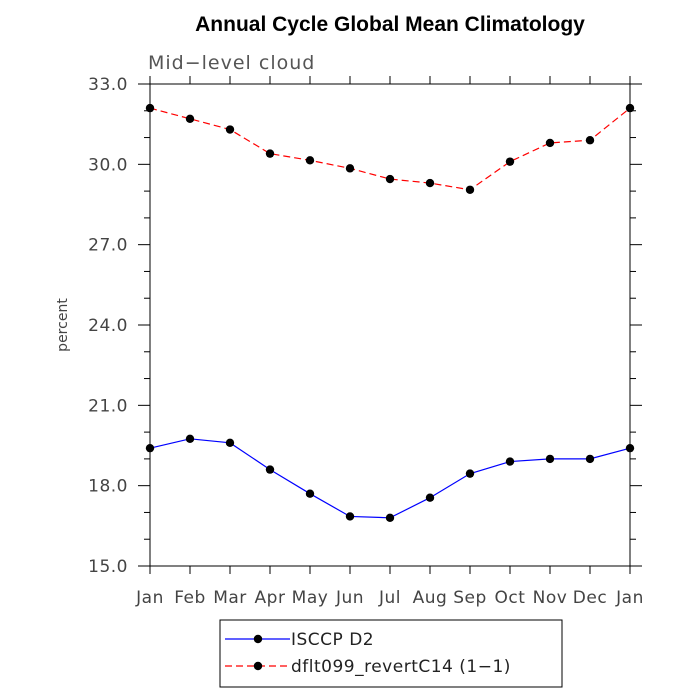 This screenshot has width=700, height=700. I want to click on chart-subtitle: Mid−level cloud, so click(231, 63).